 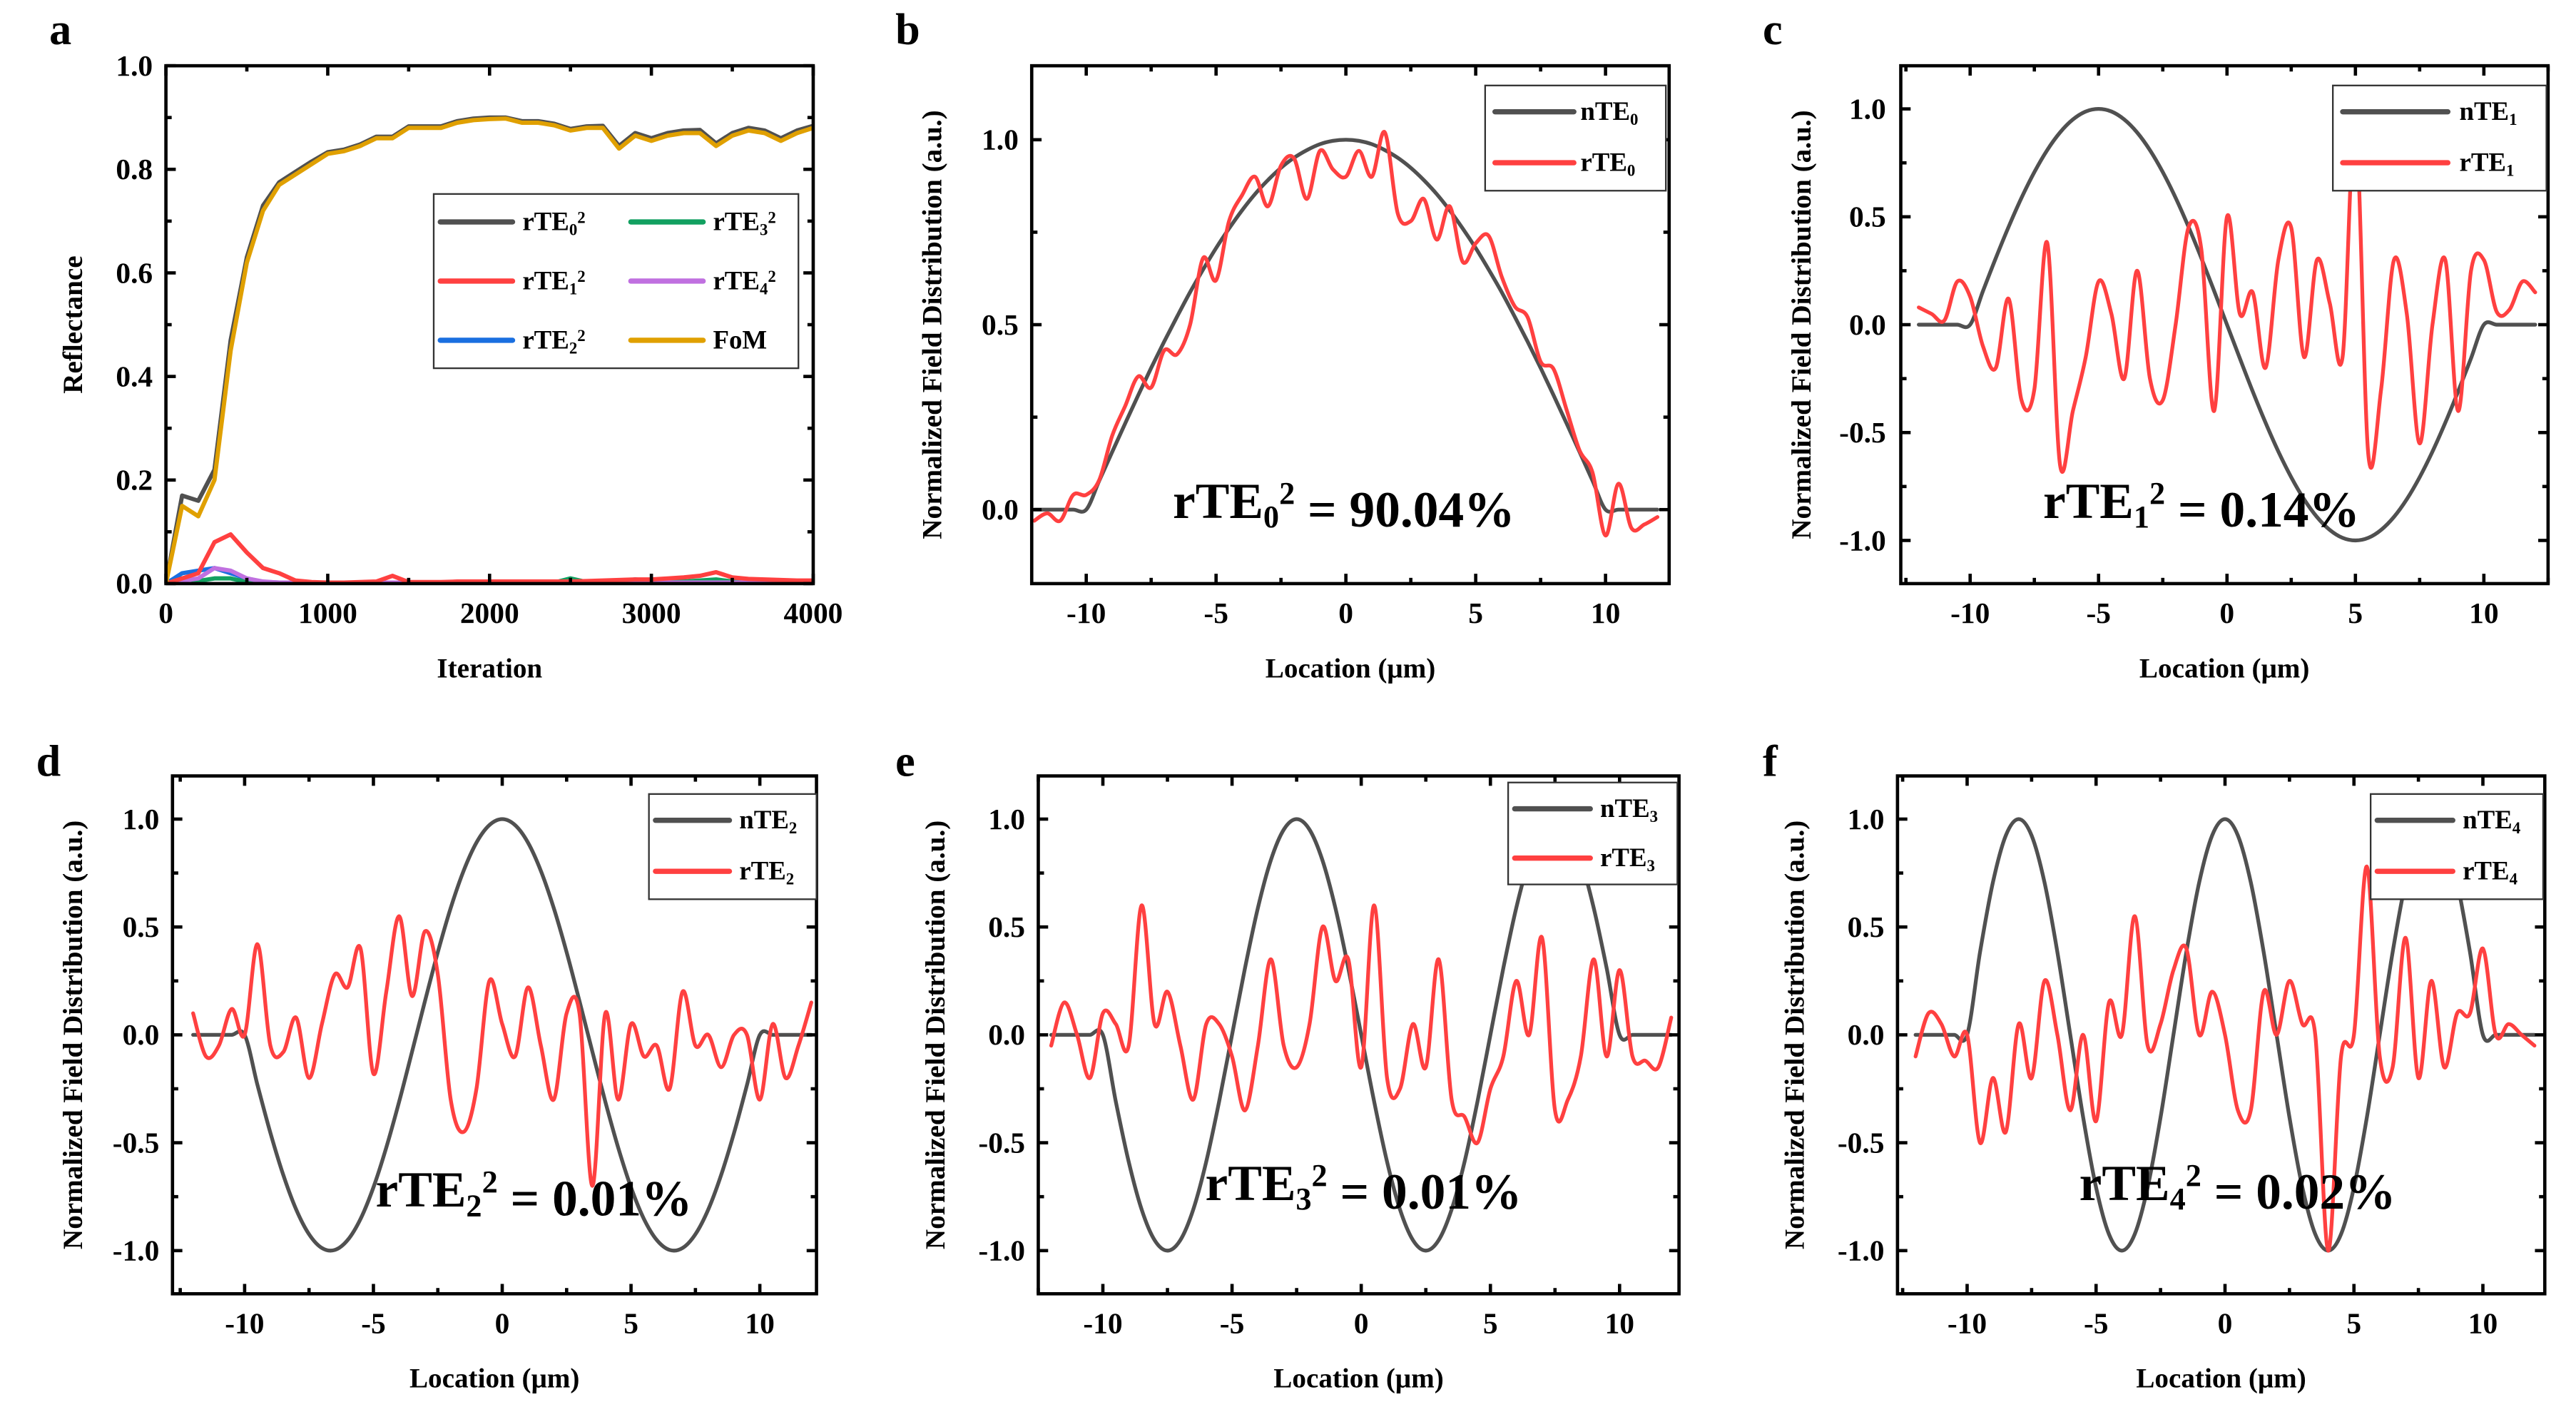 I want to click on legend: nTE1 rTE1, so click(x=2439, y=138).